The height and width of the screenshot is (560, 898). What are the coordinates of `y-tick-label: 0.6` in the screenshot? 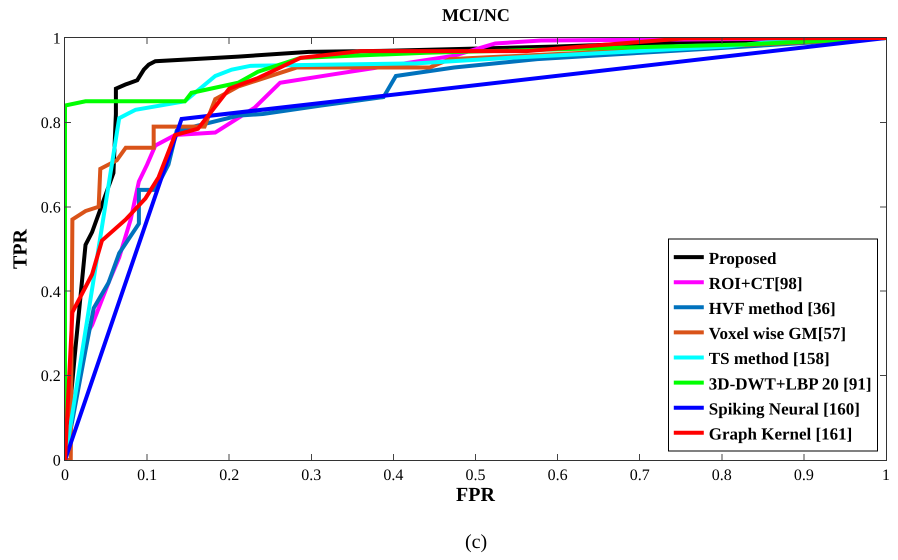 It's located at (50, 207).